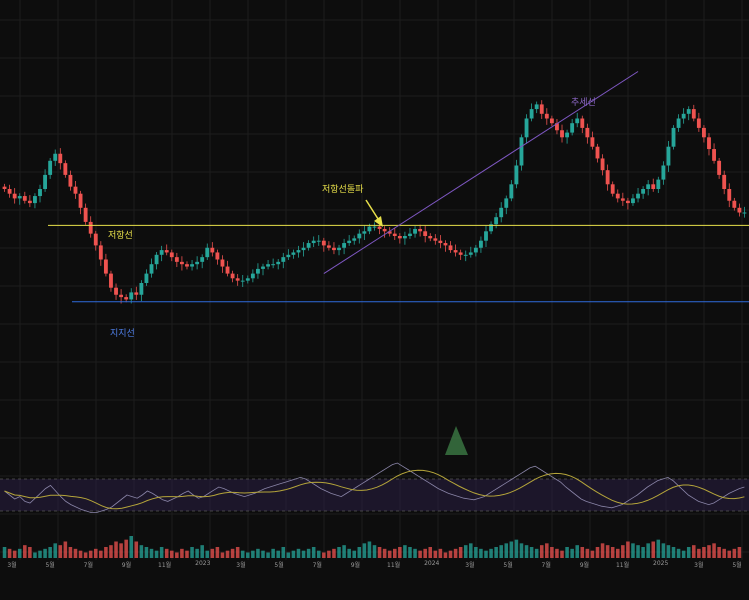 This screenshot has height=600, width=749. I want to click on x-tick-label: 11월, so click(394, 565).